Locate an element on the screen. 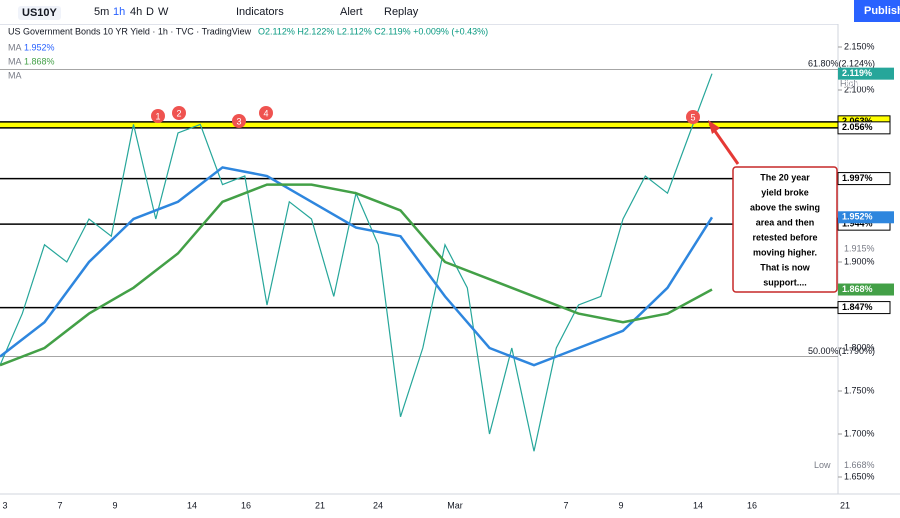 This screenshot has width=900, height=518. y-tick-label: 2.150% is located at coordinates (859, 46).